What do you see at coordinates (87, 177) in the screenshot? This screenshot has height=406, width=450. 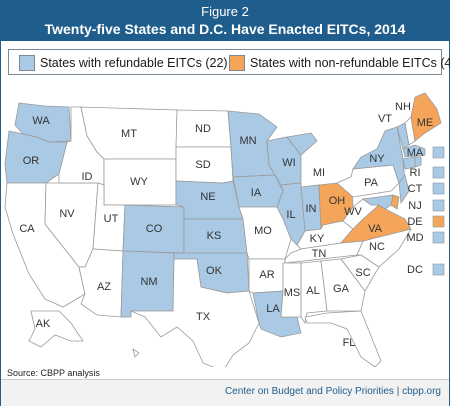 I see `state-label-id: ID` at bounding box center [87, 177].